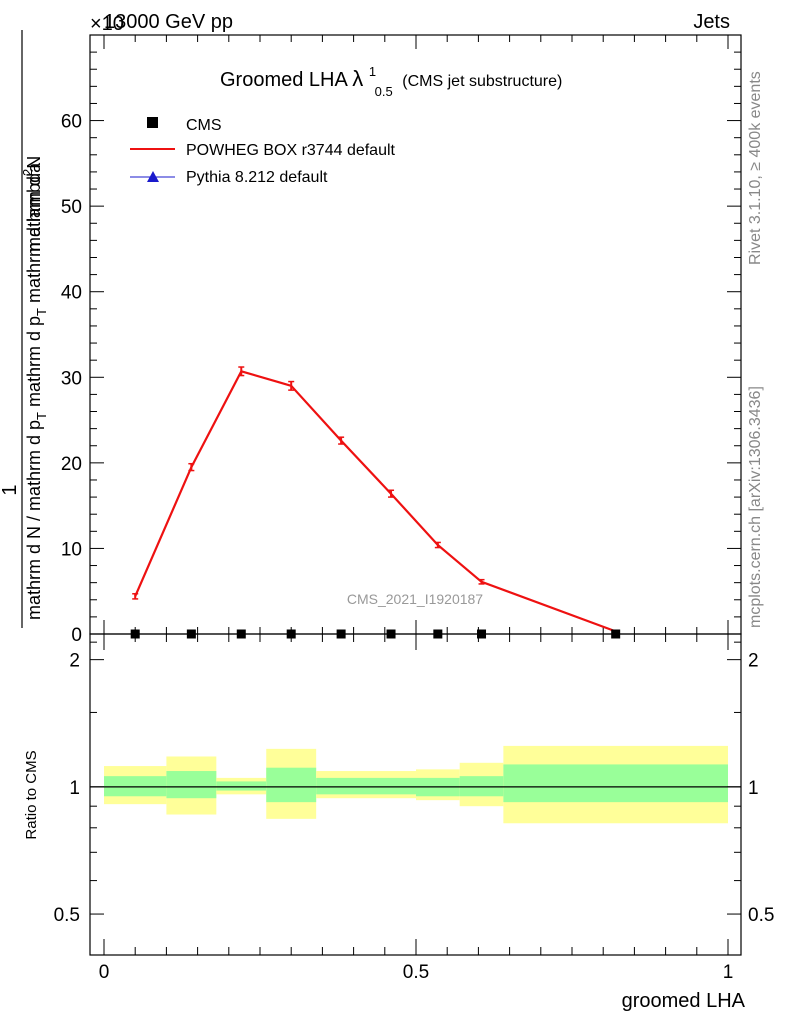 This screenshot has width=786, height=1024. What do you see at coordinates (76, 635) in the screenshot?
I see `main-ytick-label: 0` at bounding box center [76, 635].